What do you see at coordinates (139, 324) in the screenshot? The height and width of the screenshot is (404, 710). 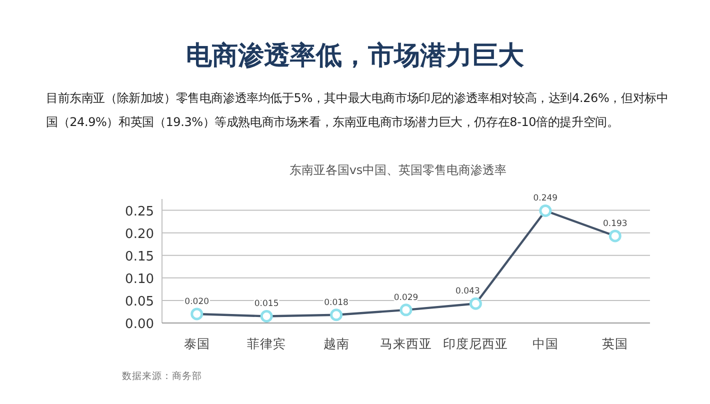 I see `y-tick-label: 0.00` at bounding box center [139, 324].